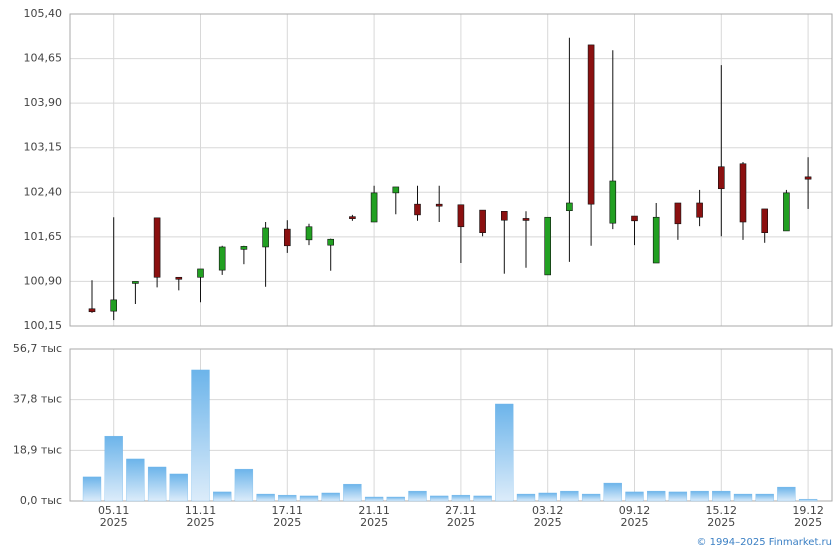 This screenshot has width=840, height=550. I want to click on x-tick-label: 09.12 2025, so click(635, 516).